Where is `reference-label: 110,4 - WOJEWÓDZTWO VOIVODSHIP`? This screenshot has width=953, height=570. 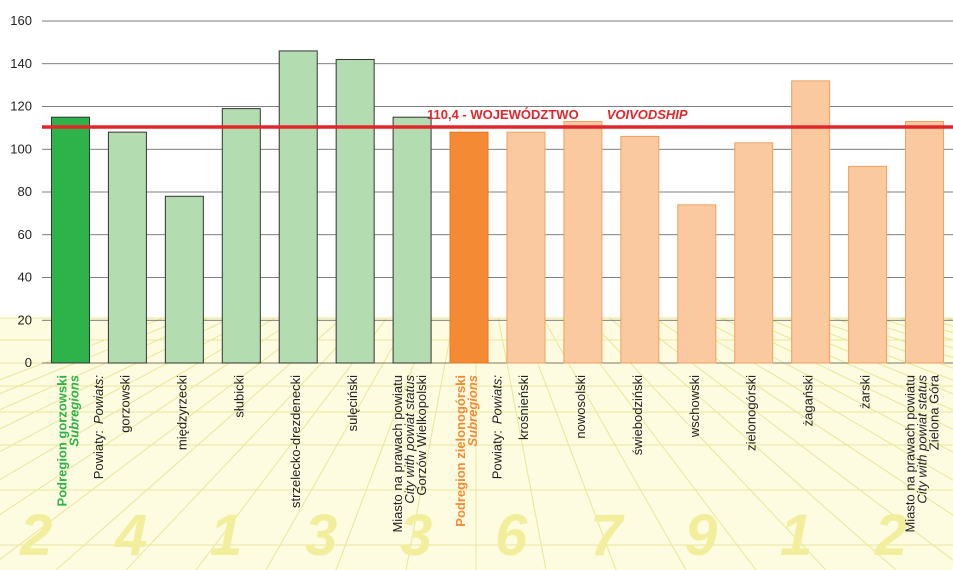
reference-label: 110,4 - WOJEWÓDZTWO VOIVODSHIP is located at coordinates (557, 114).